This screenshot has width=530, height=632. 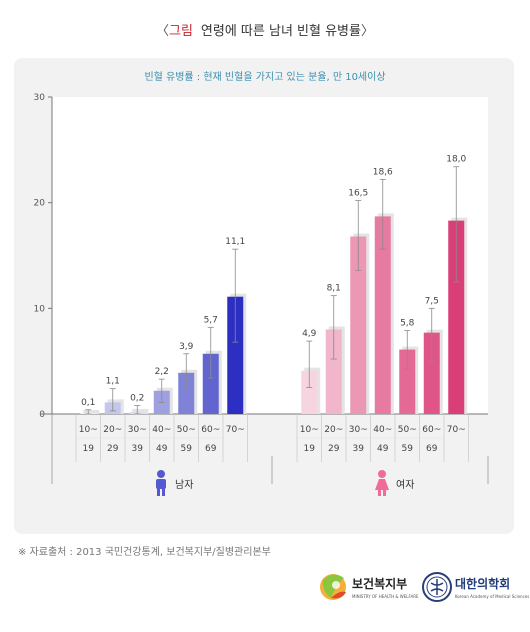 What do you see at coordinates (42, 415) in the screenshot?
I see `y-tick-label: 0` at bounding box center [42, 415].